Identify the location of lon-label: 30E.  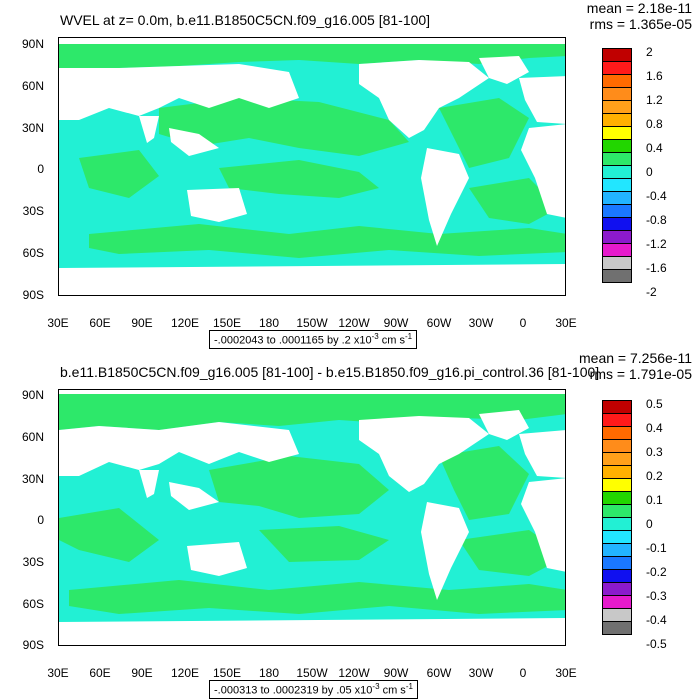
(566, 323).